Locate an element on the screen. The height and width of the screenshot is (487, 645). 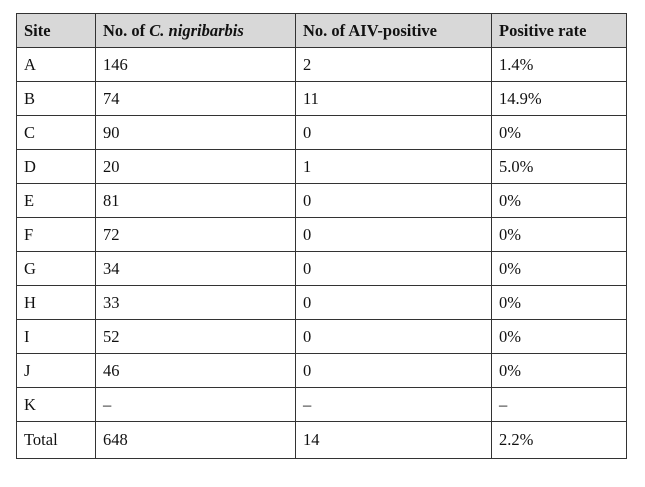
cell-site: J is located at coordinates (56, 370).